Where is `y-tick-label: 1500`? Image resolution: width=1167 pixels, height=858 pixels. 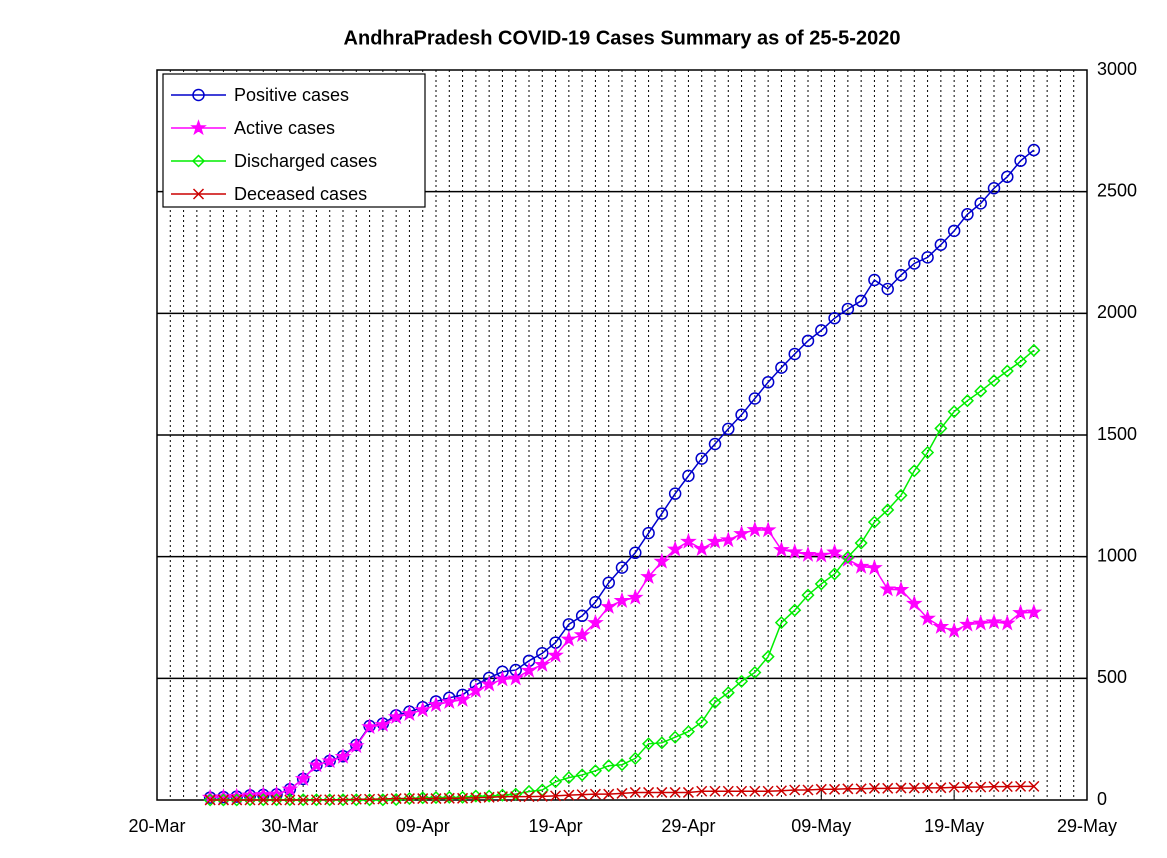 y-tick-label: 1500 is located at coordinates (1117, 434).